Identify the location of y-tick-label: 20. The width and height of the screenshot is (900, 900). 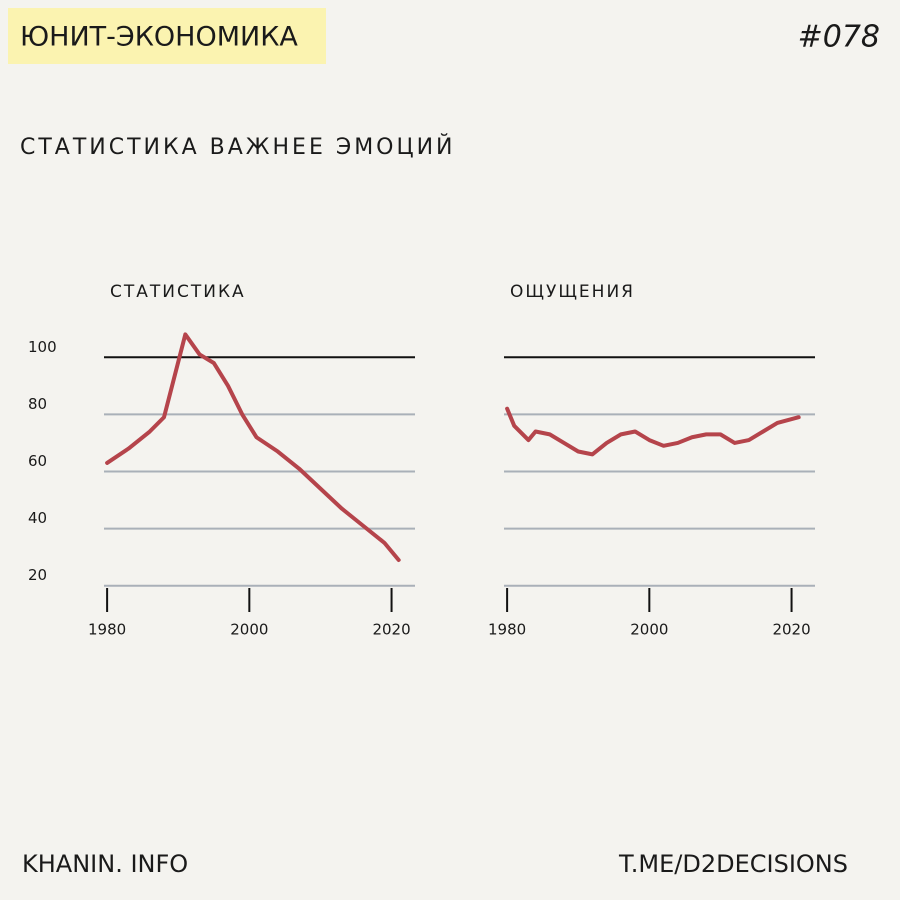
(37, 575).